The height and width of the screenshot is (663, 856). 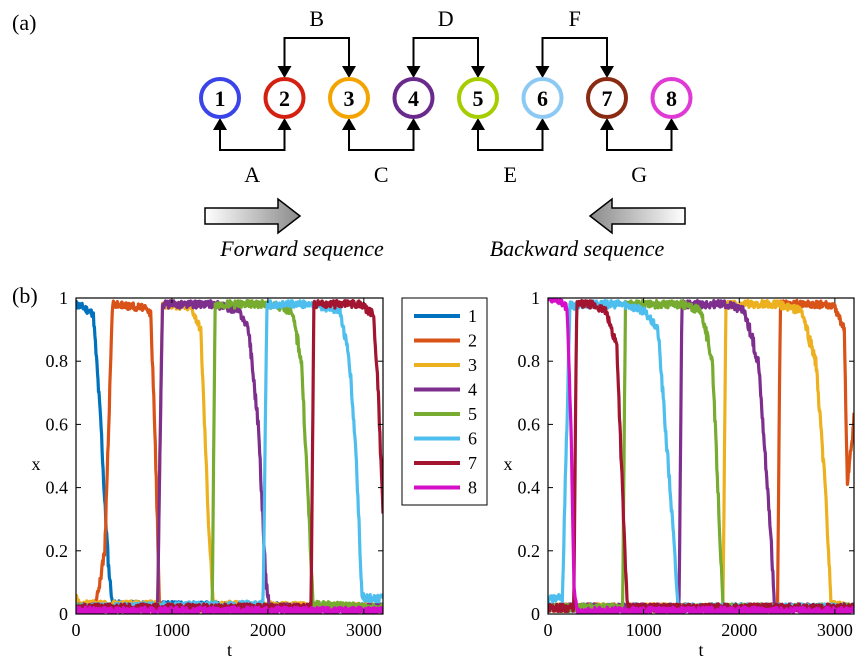 I want to click on legend-item-2: 2, so click(x=445, y=341).